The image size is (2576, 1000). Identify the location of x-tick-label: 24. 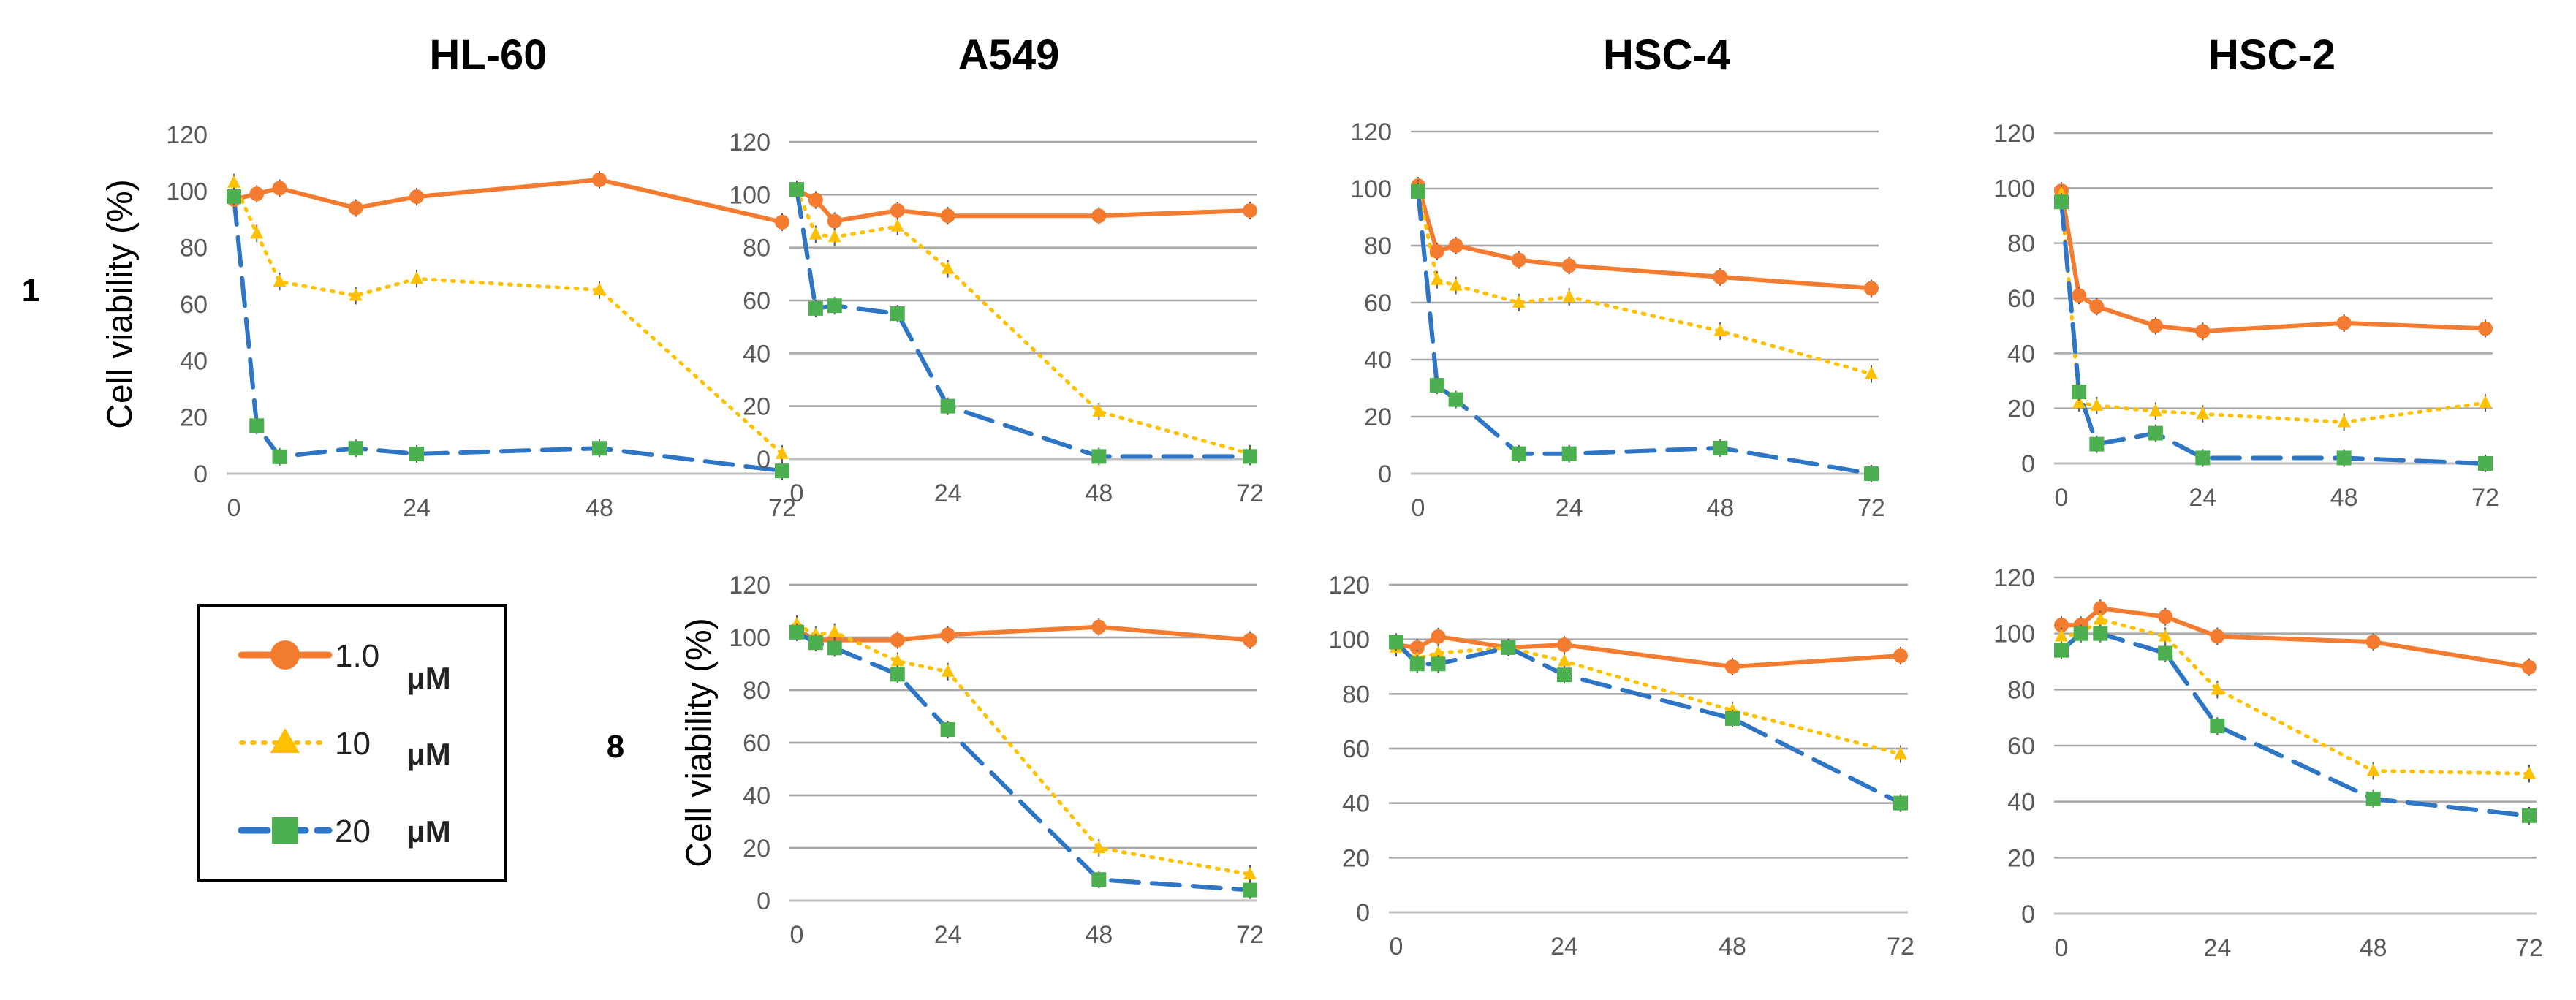
(1564, 947).